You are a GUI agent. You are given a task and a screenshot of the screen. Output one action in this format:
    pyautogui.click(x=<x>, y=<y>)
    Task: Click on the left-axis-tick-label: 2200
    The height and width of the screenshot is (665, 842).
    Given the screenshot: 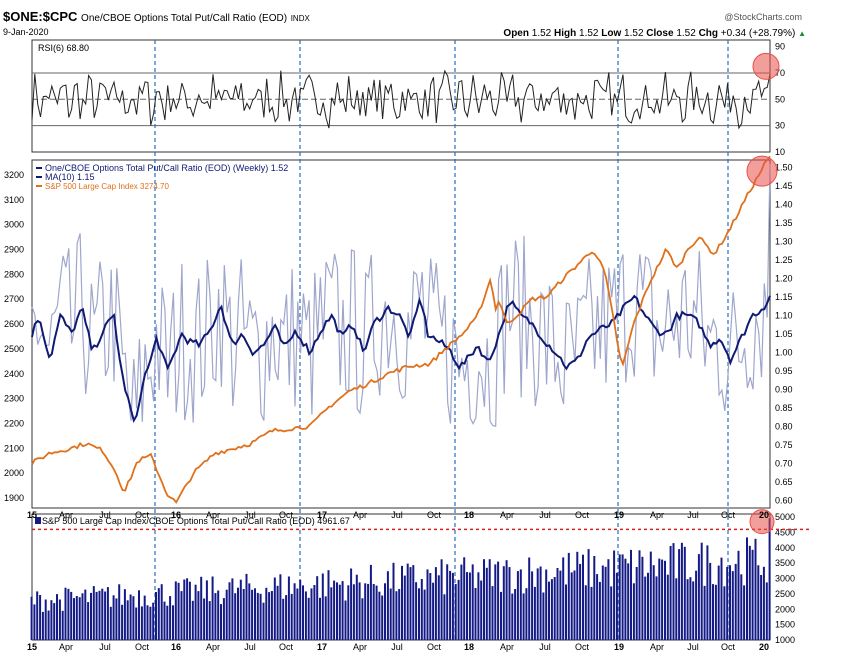 What is the action you would take?
    pyautogui.click(x=14, y=423)
    